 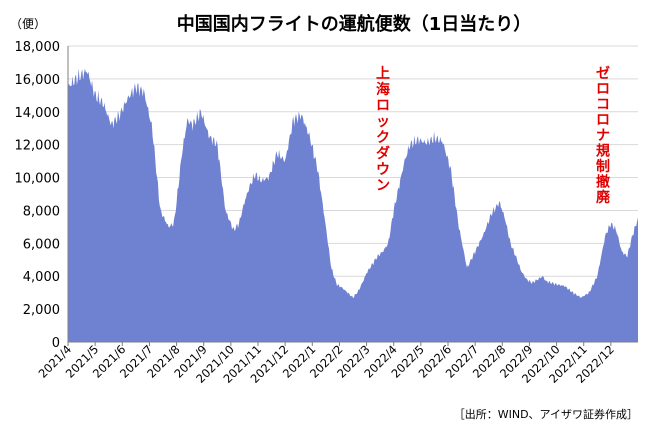 I want to click on annotation-shanghai-lockdown: 上海ロックダウン, so click(x=383, y=130).